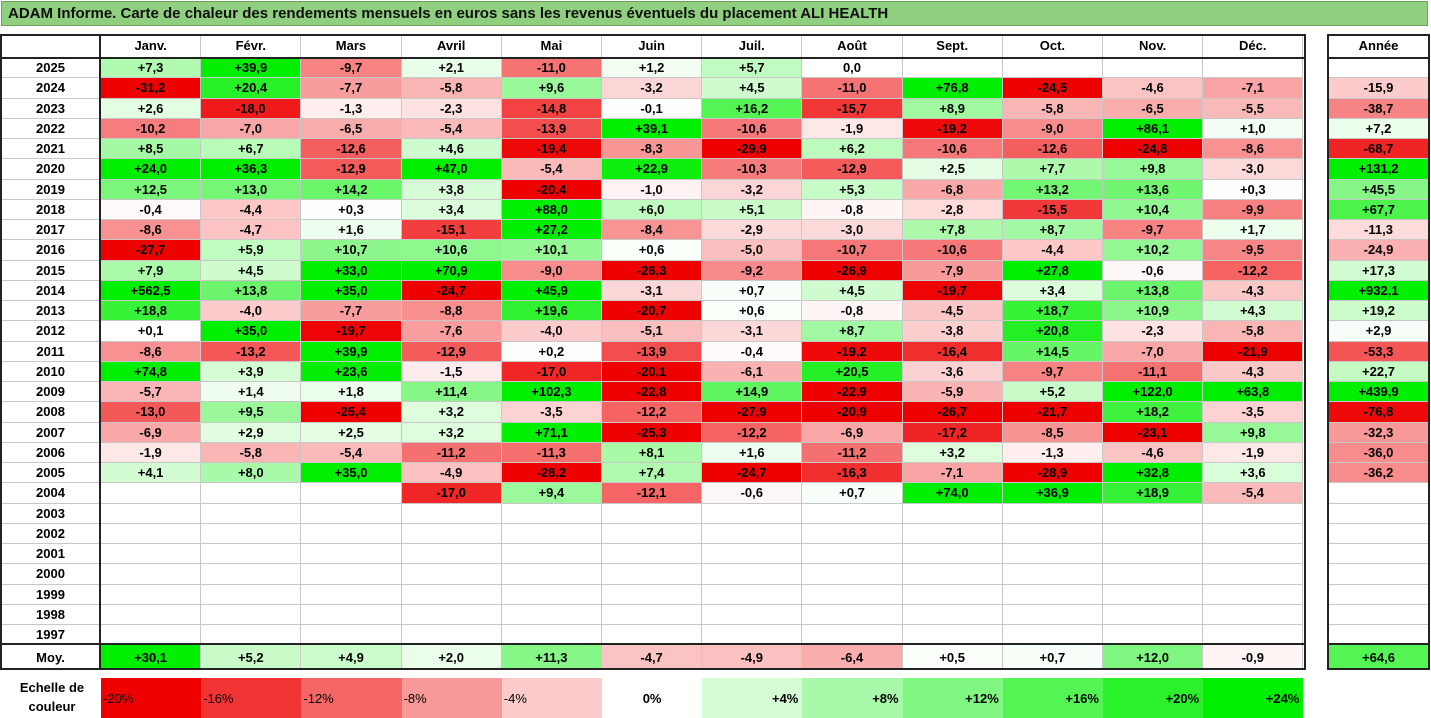 This screenshot has width=1431, height=718. I want to click on annual-cell, so click(1378, 614).